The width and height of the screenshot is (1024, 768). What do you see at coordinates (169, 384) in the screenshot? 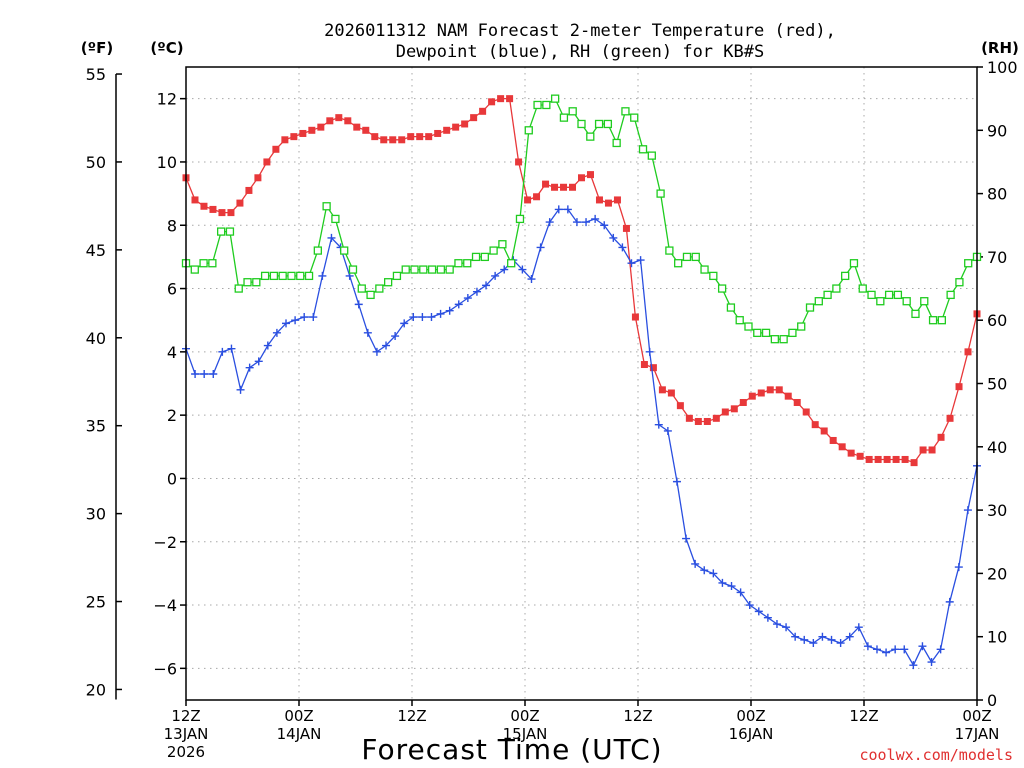
I see `celsius-axis: 12 10 8 6 4 2 0 −2 −4 −6` at bounding box center [169, 384].